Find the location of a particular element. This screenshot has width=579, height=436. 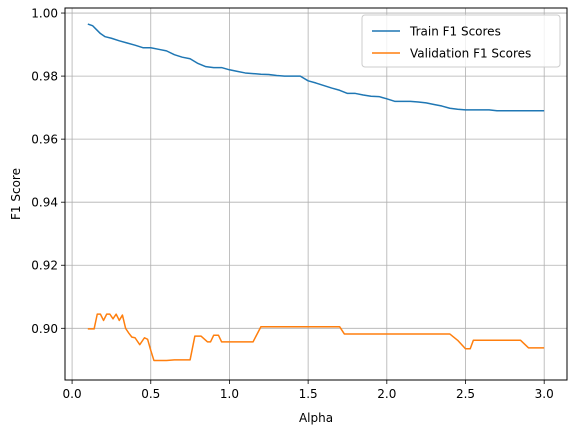

y-tick-label: 0.92 is located at coordinates (44, 266).